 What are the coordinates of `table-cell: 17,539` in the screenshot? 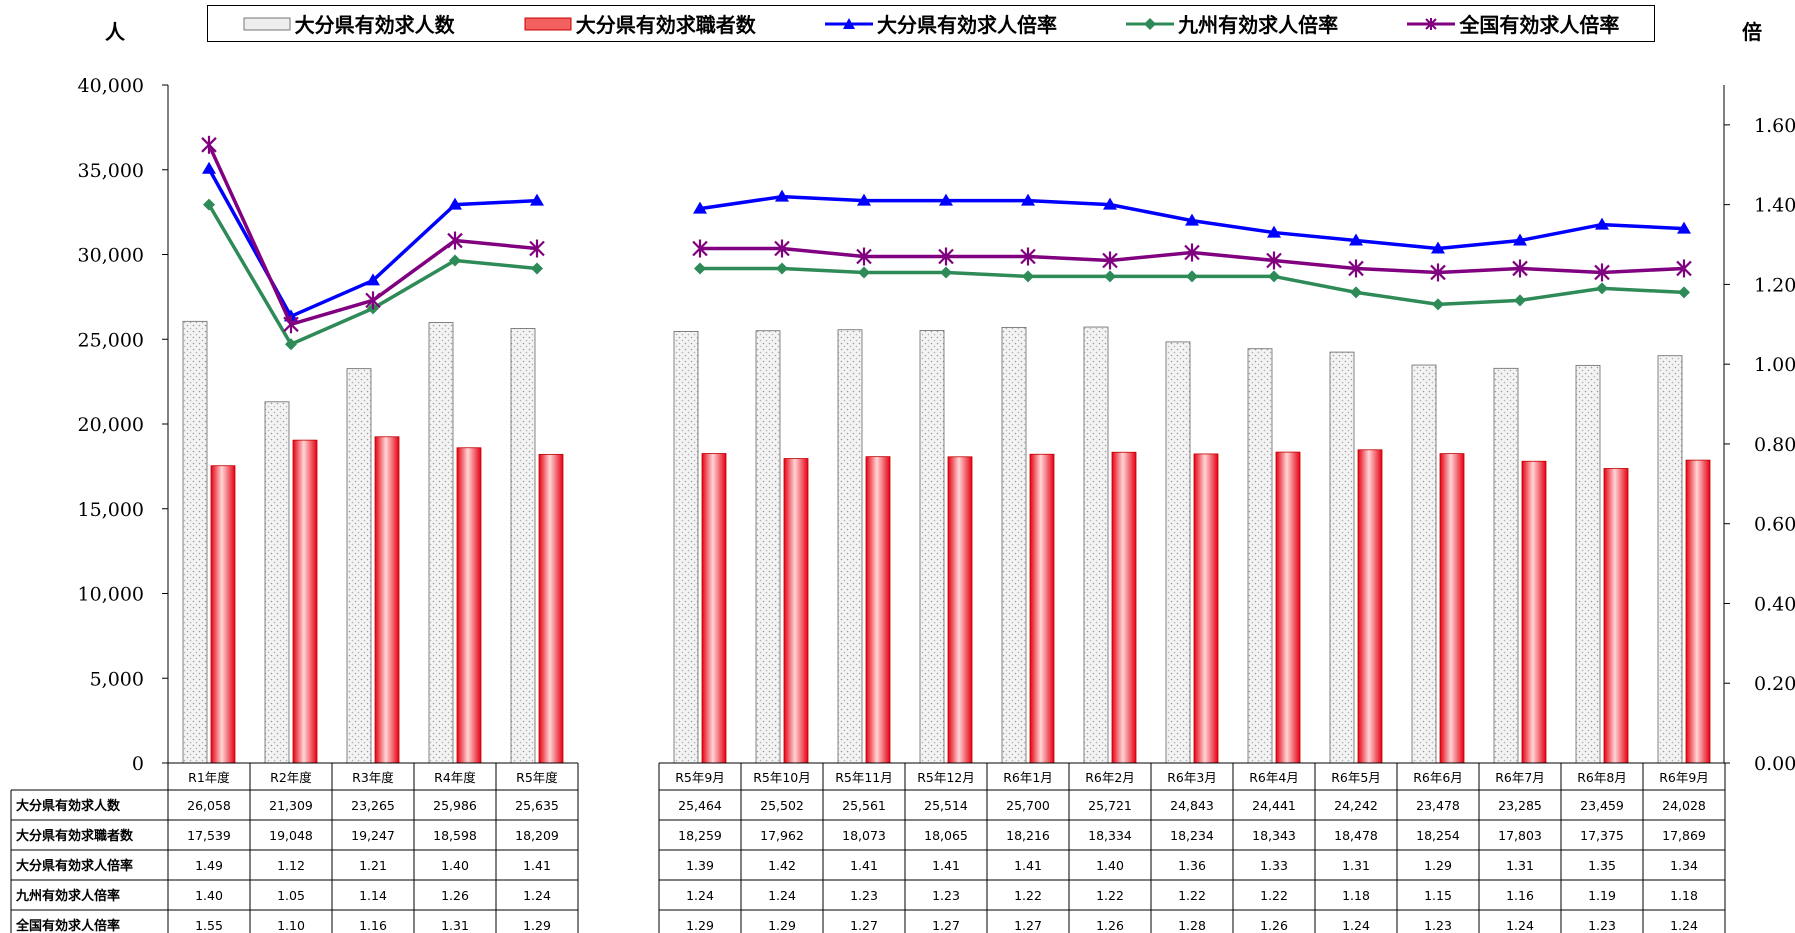 It's located at (209, 835).